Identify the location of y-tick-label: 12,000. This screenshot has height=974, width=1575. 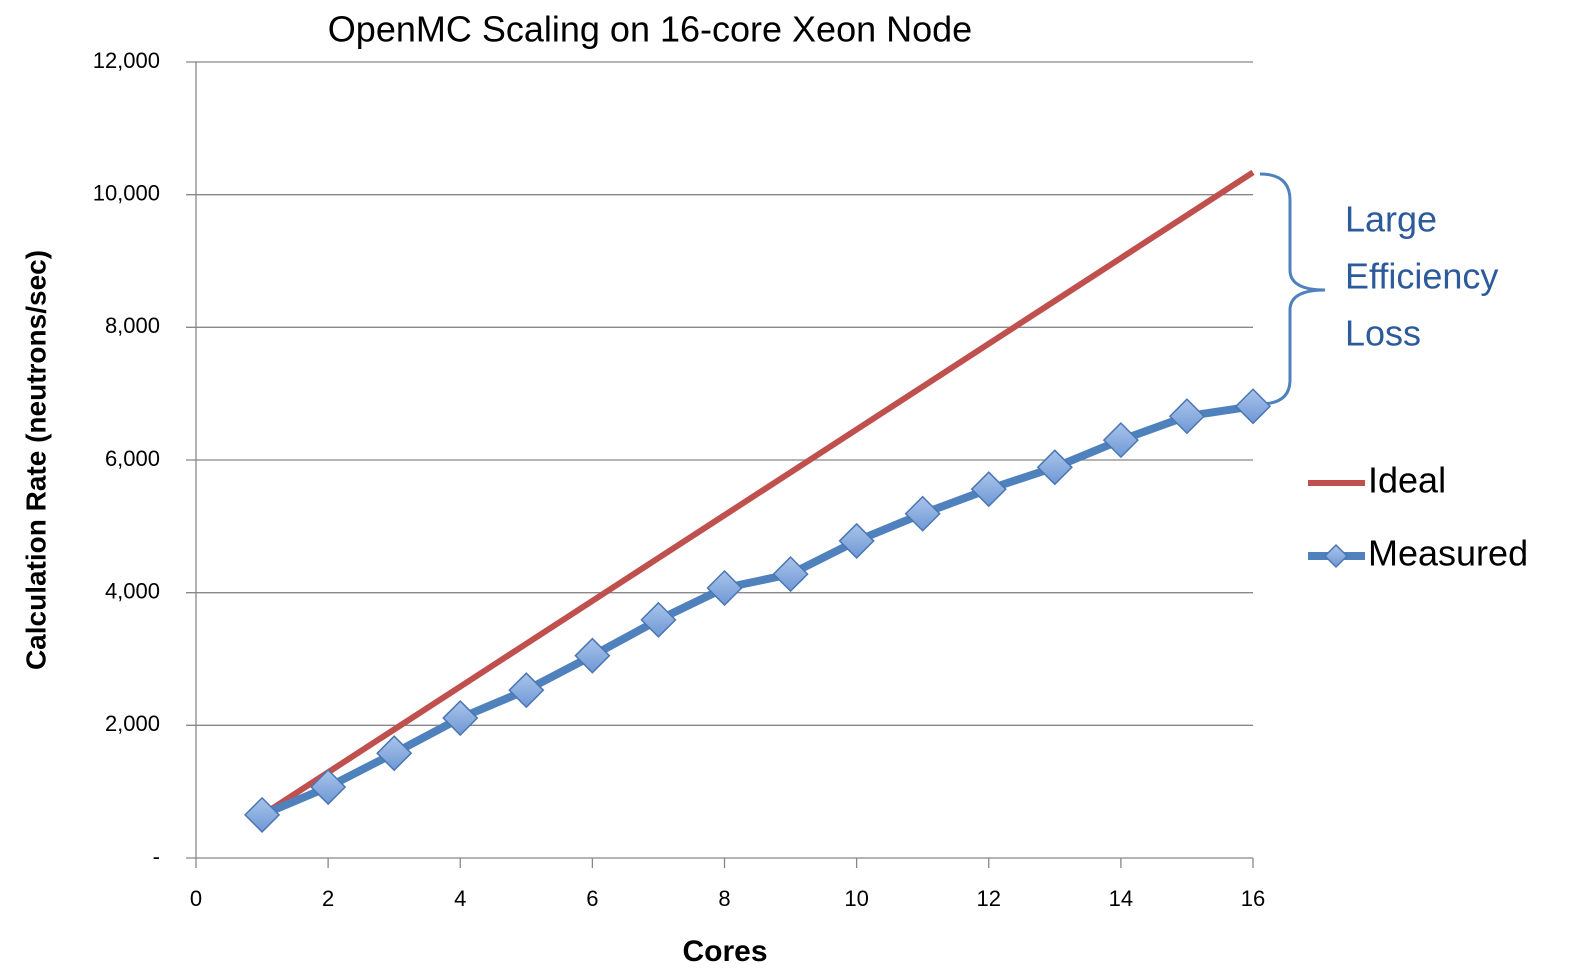
(126, 60).